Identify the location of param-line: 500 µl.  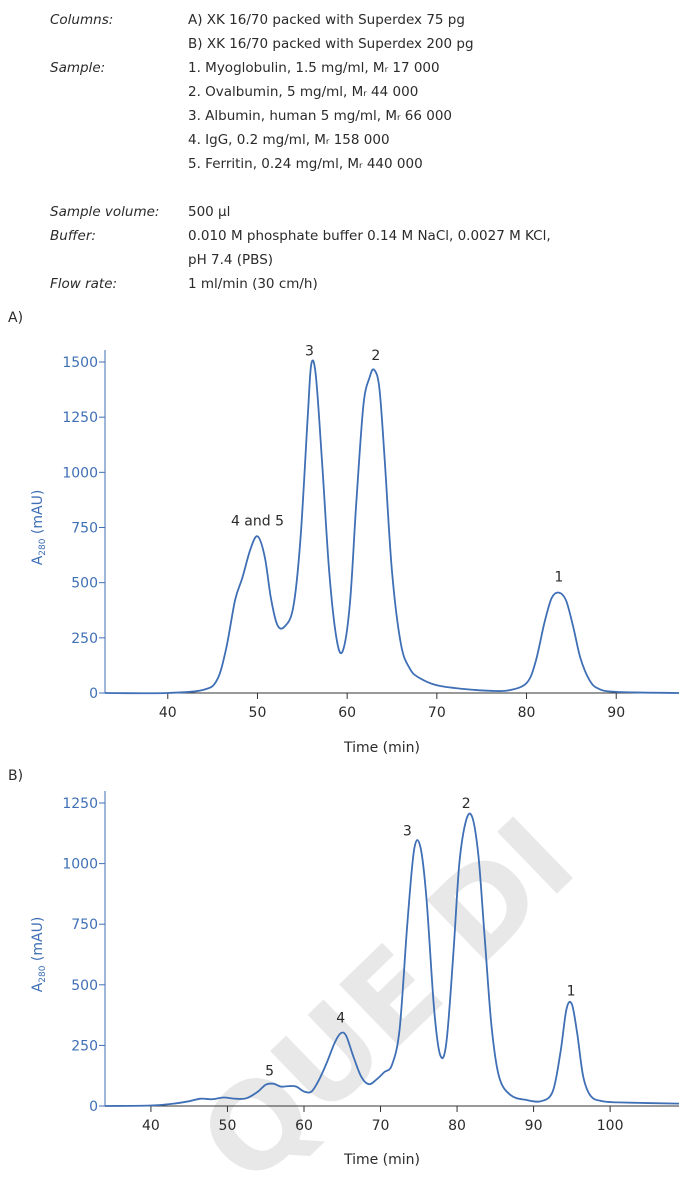
(209, 212).